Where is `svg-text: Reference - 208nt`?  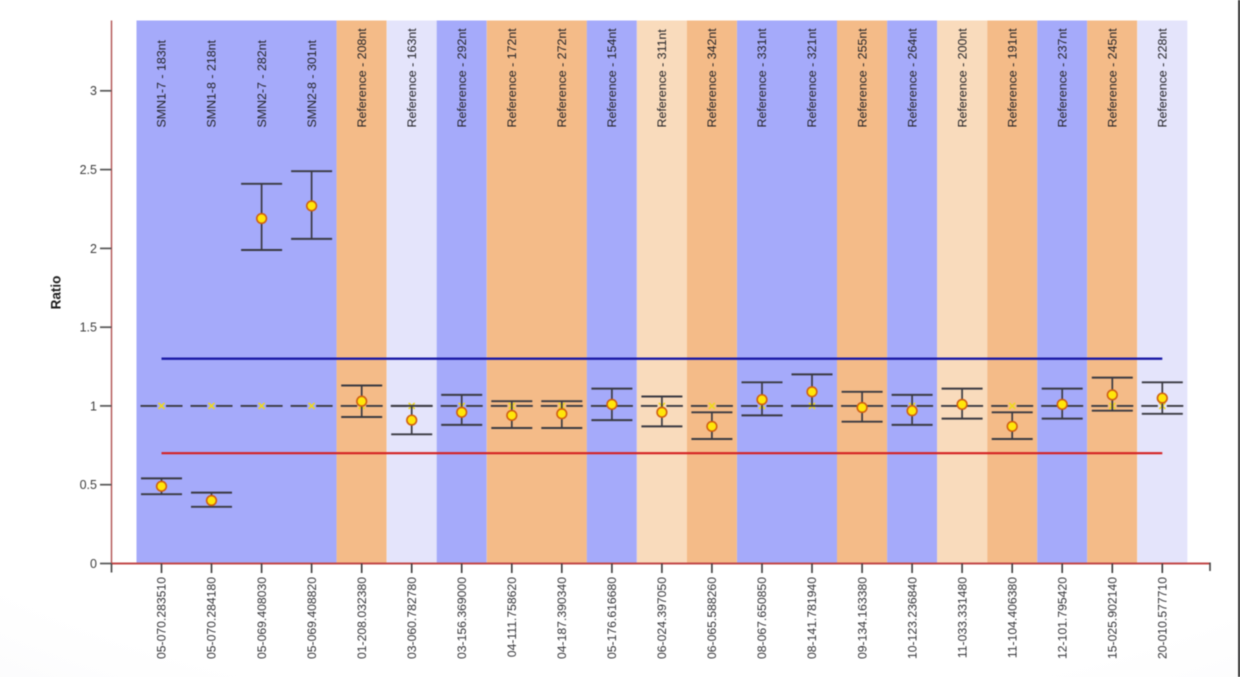
svg-text: Reference - 208nt is located at coordinates (362, 78).